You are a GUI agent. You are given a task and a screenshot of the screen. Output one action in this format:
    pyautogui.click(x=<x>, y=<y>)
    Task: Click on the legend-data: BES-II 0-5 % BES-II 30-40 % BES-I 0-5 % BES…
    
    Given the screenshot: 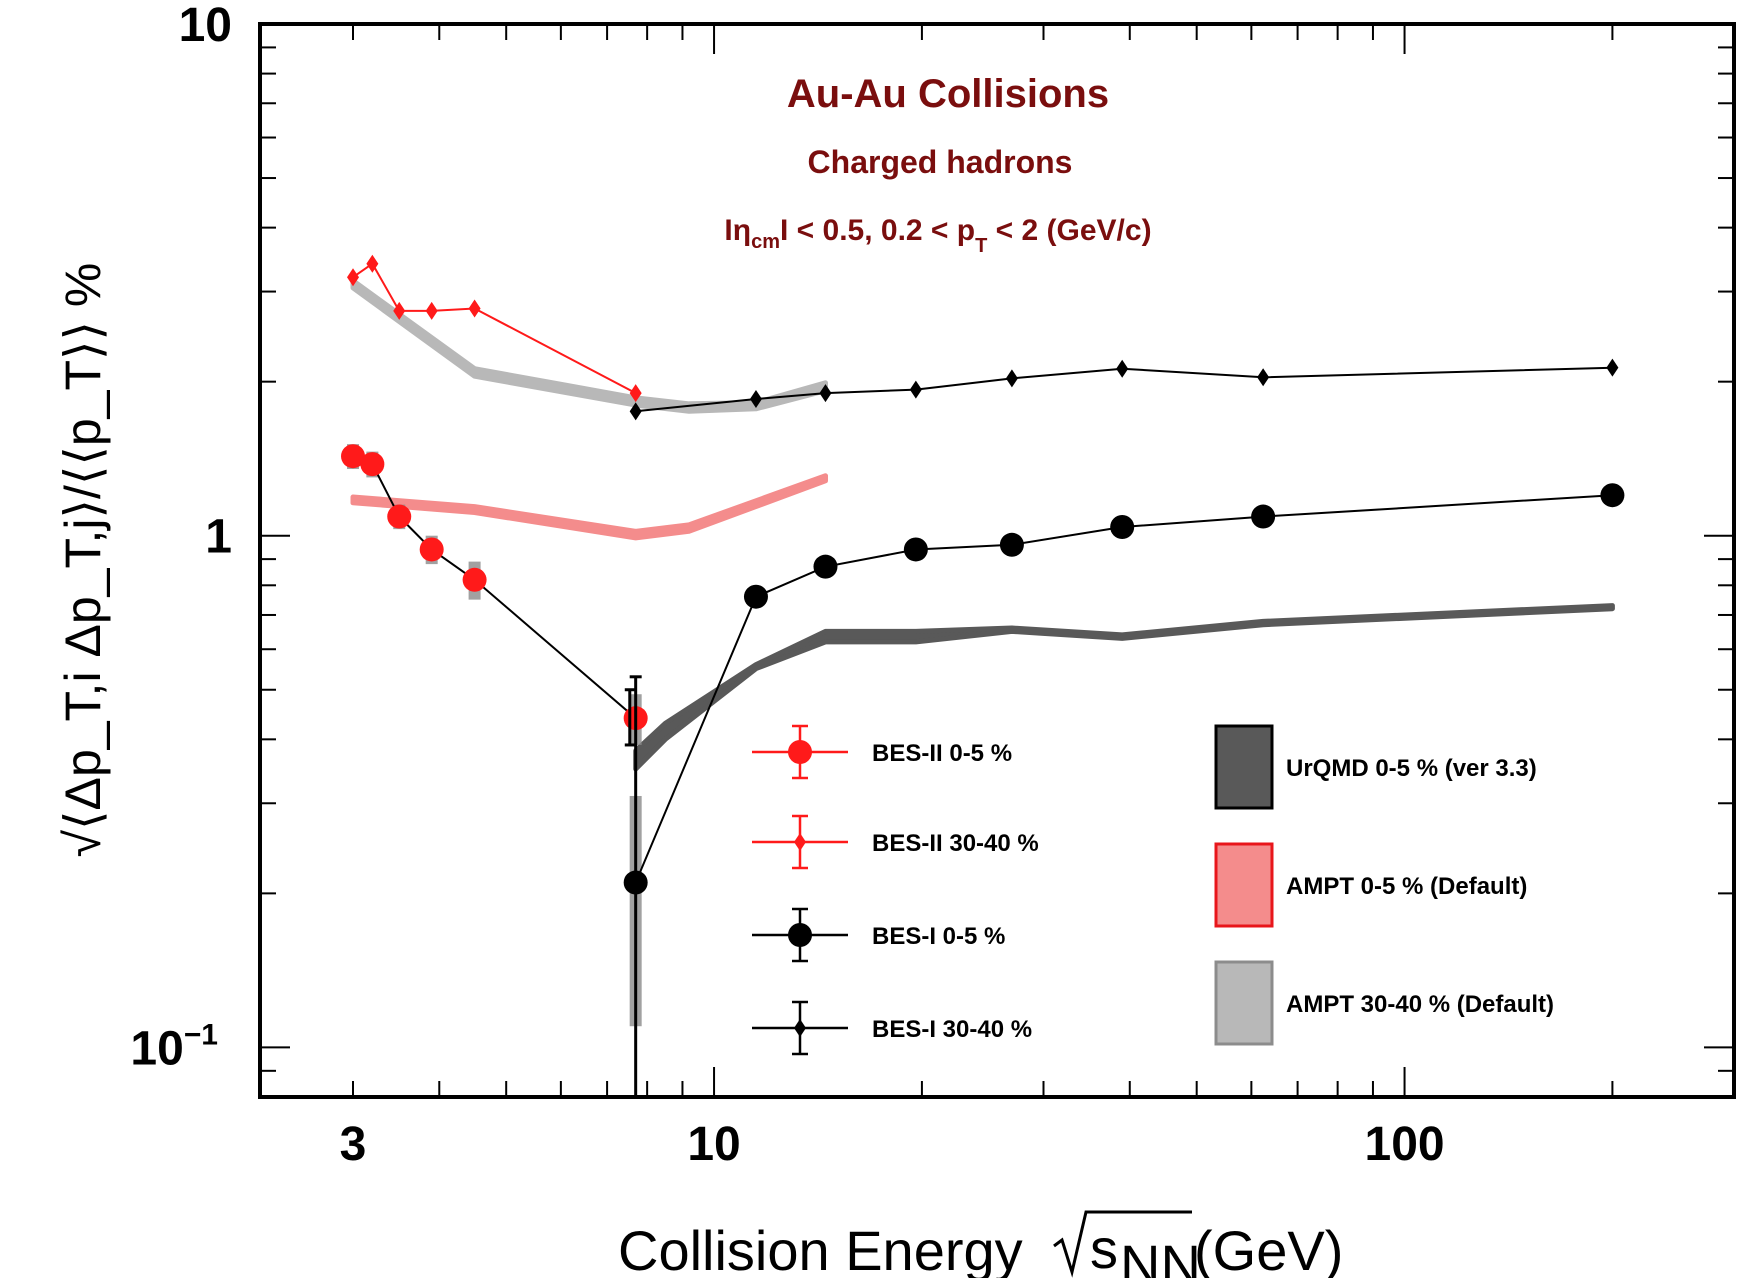 What is the action you would take?
    pyautogui.click(x=895, y=890)
    